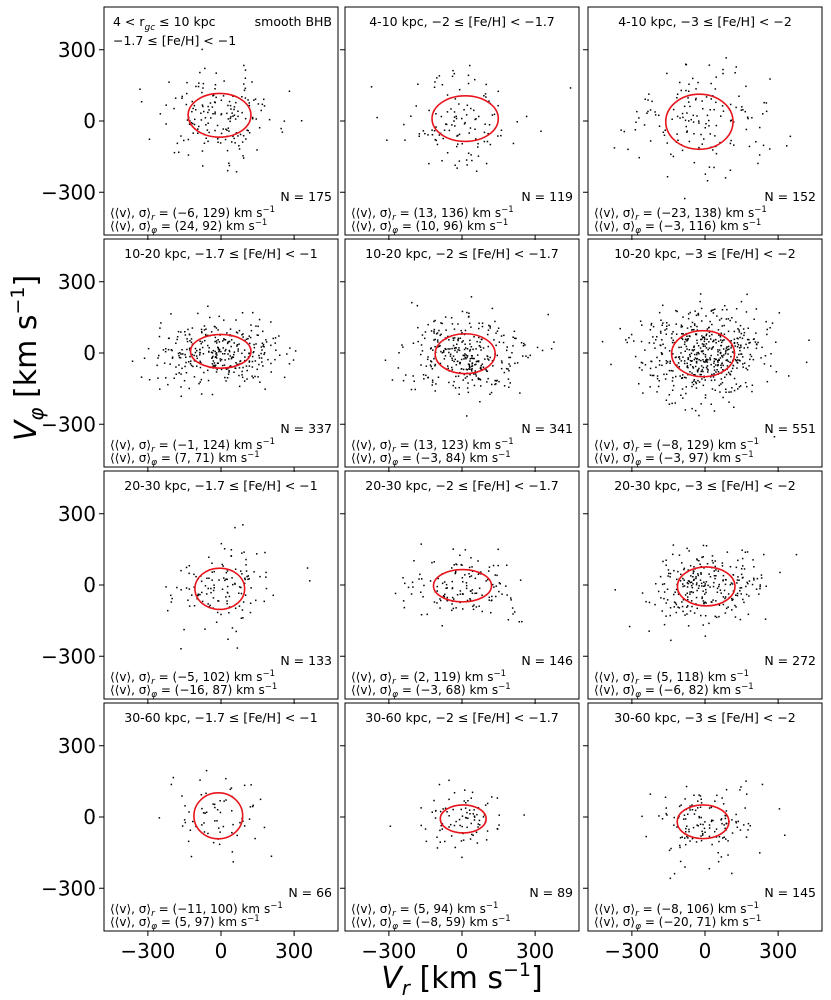 This screenshot has height=1000, width=831. Describe the element at coordinates (192, 446) in the screenshot. I see `velocity-stat-r: ⟨⟨v⟩, σ⟩r = (−1, 124) km s−1` at that location.